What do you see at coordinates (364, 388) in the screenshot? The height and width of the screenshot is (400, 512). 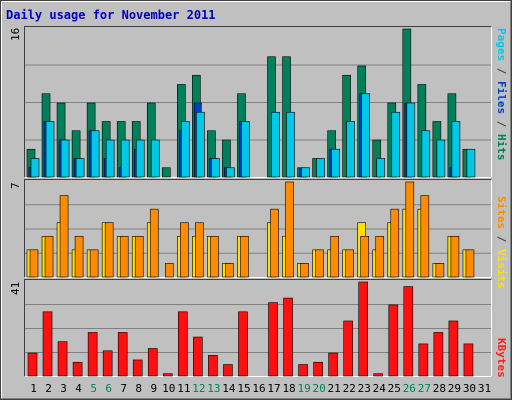 I see `x-tick-label: 23` at bounding box center [364, 388].